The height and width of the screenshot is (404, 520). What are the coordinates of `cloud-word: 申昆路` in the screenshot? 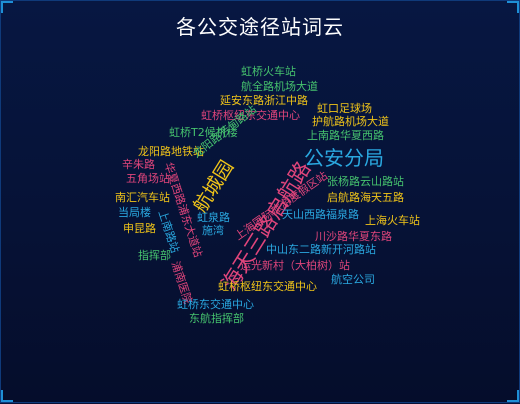 It's located at (139, 228).